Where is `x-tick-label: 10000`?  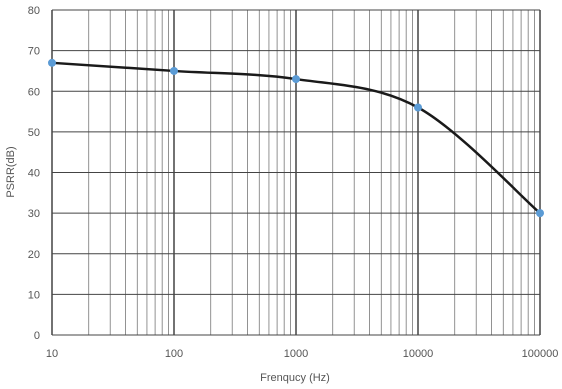
x-tick-label: 10000 is located at coordinates (418, 354).